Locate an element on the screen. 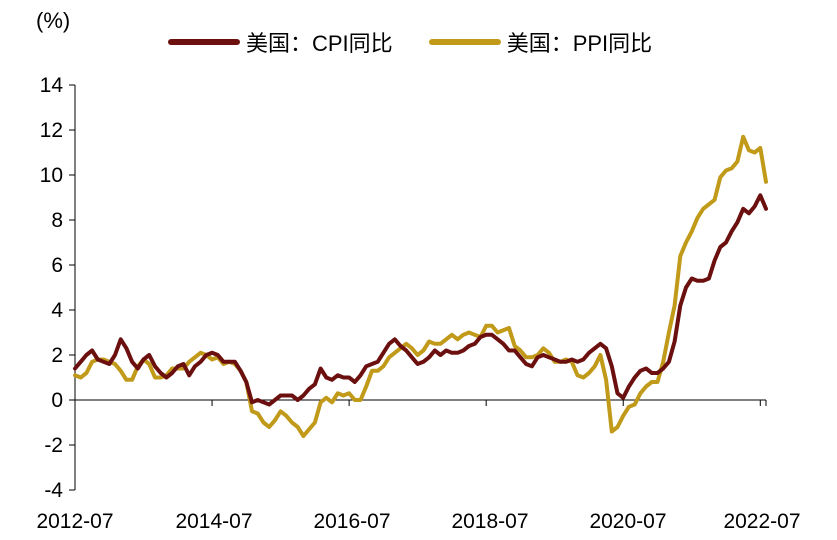  x-tick-label: 2018-07 is located at coordinates (489, 521).